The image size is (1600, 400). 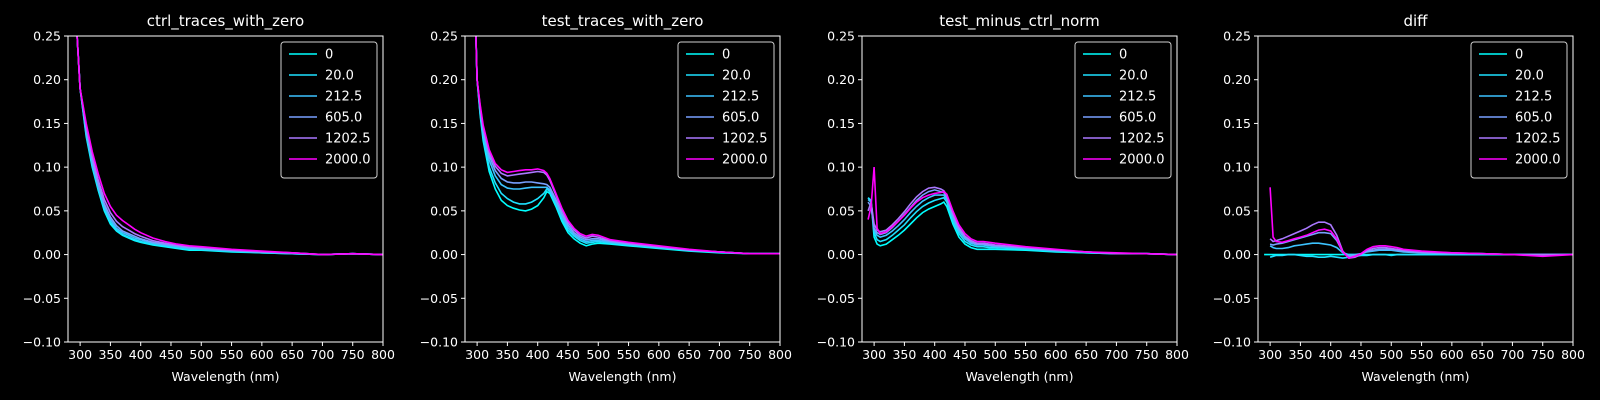 What do you see at coordinates (343, 97) in the screenshot?
I see `legend-label: 212.5` at bounding box center [343, 97].